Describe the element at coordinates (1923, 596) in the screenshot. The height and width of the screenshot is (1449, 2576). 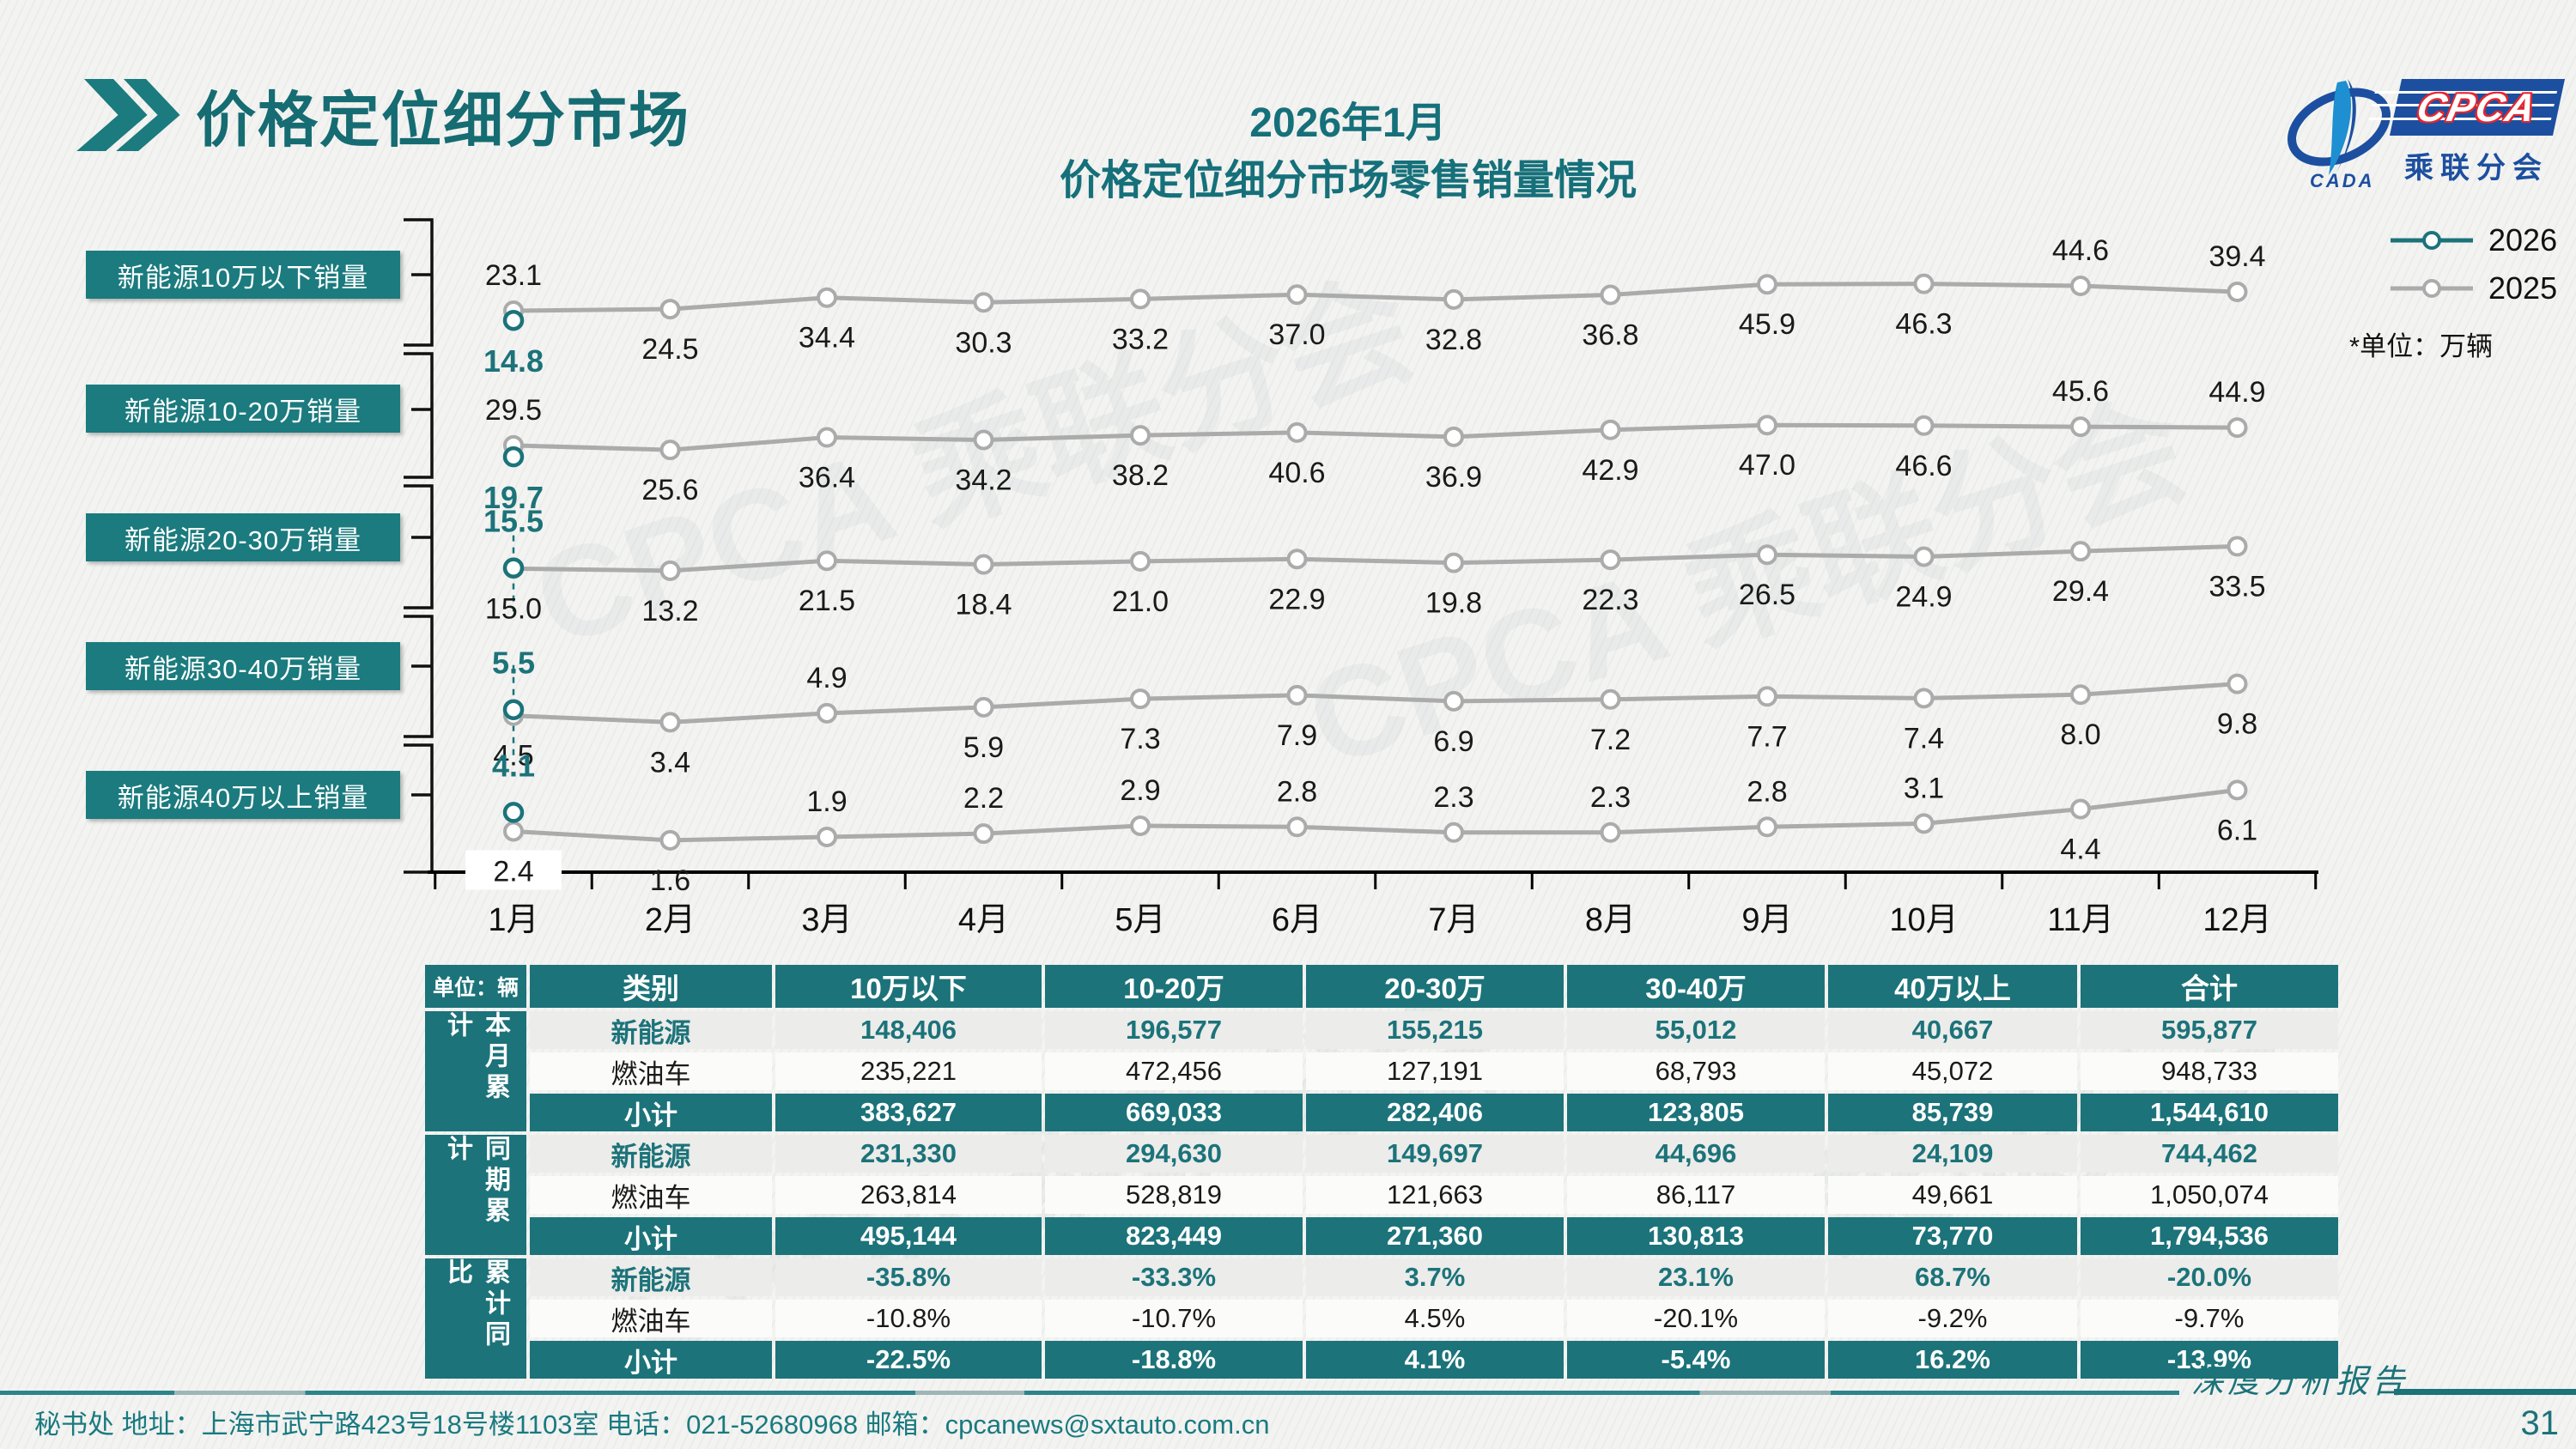
I see `value-label-2025: 24.9` at that location.